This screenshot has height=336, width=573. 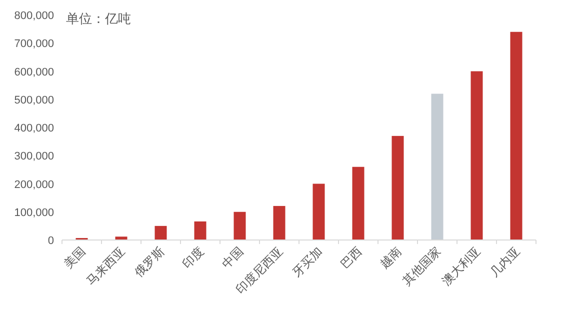 What do you see at coordinates (34, 156) in the screenshot?
I see `y-tick-label: 300,000` at bounding box center [34, 156].